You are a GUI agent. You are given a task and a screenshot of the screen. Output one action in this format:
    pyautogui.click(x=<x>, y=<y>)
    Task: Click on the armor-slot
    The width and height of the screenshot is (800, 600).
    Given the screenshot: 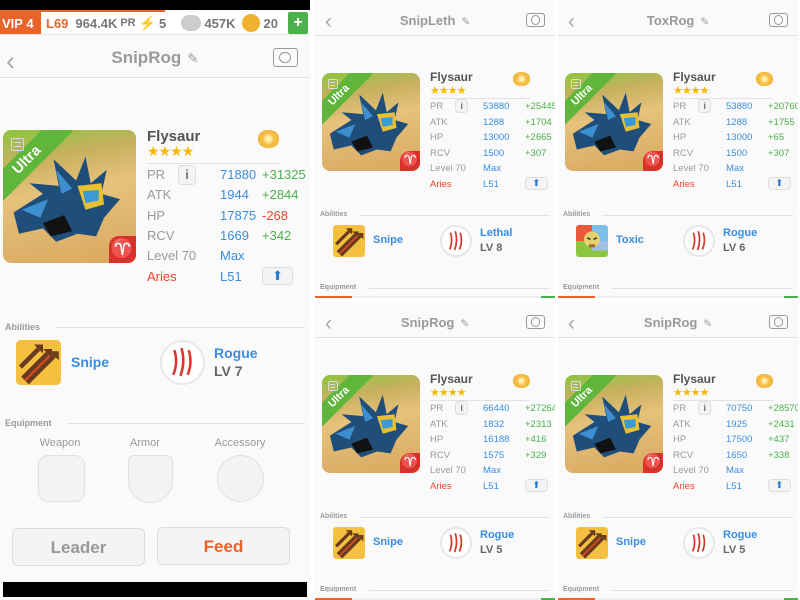 What is the action you would take?
    pyautogui.click(x=150, y=479)
    